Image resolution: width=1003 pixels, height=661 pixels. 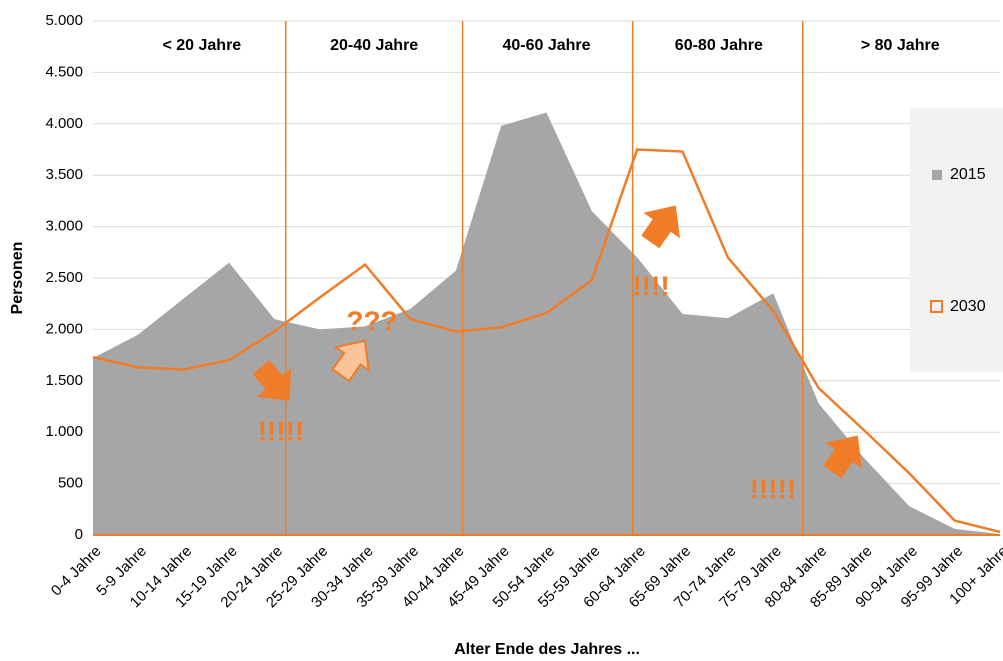 I want to click on y-tick-label: 4.500, so click(x=64, y=71).